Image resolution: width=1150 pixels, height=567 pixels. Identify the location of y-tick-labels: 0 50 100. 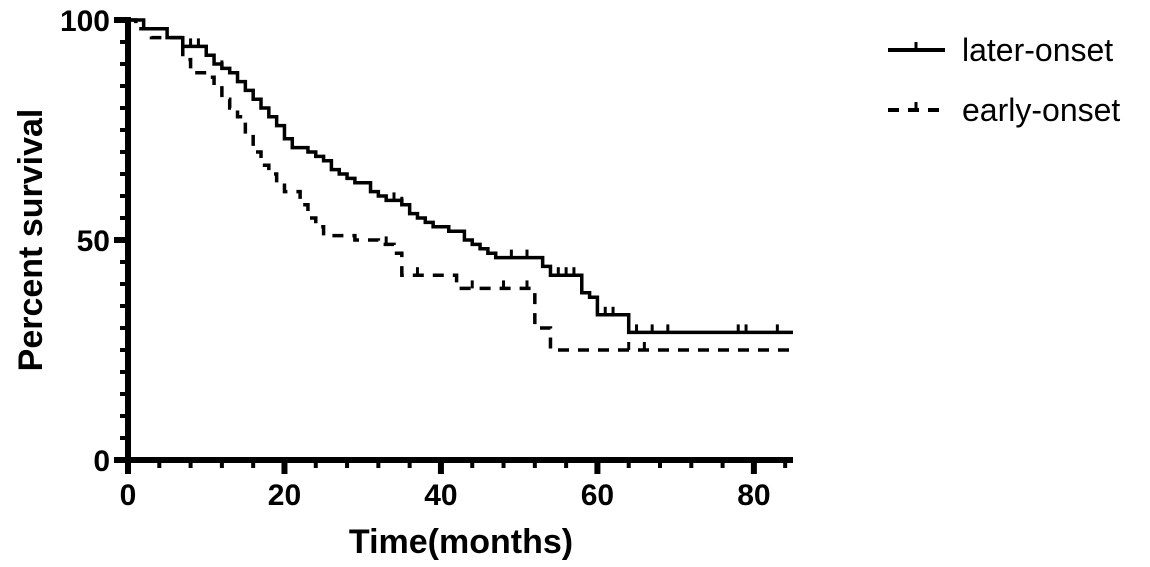
(85, 241).